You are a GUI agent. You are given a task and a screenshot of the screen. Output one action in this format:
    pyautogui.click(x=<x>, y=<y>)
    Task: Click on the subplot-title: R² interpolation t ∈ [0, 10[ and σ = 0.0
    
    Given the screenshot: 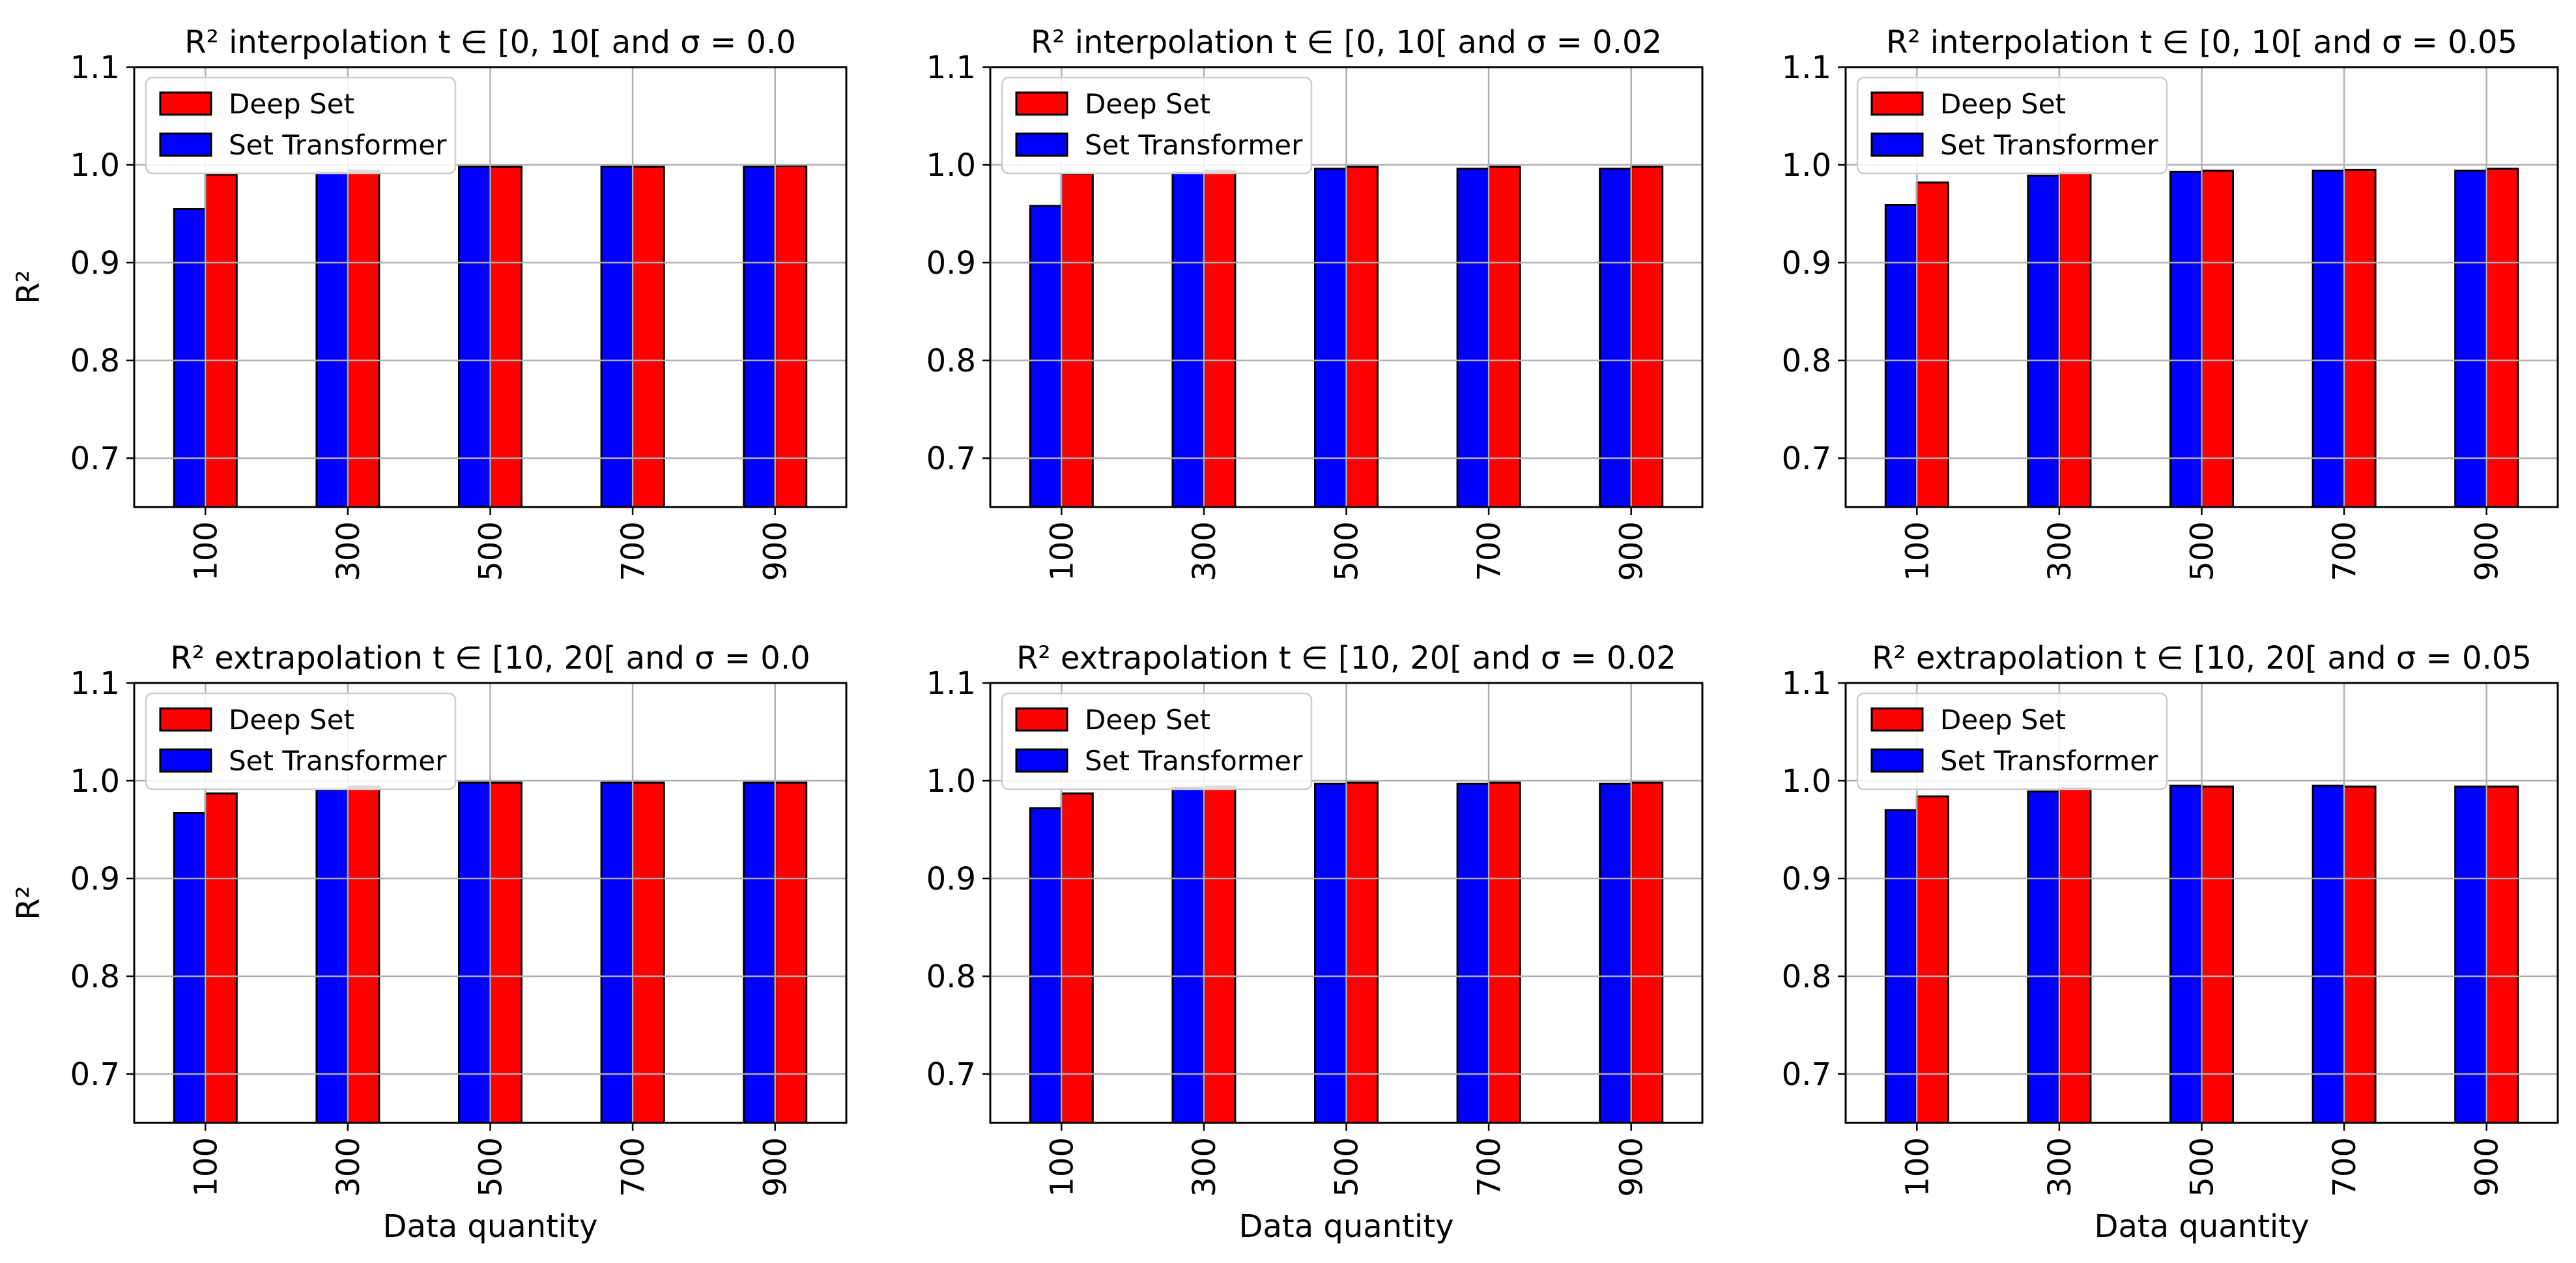 What is the action you would take?
    pyautogui.click(x=490, y=42)
    